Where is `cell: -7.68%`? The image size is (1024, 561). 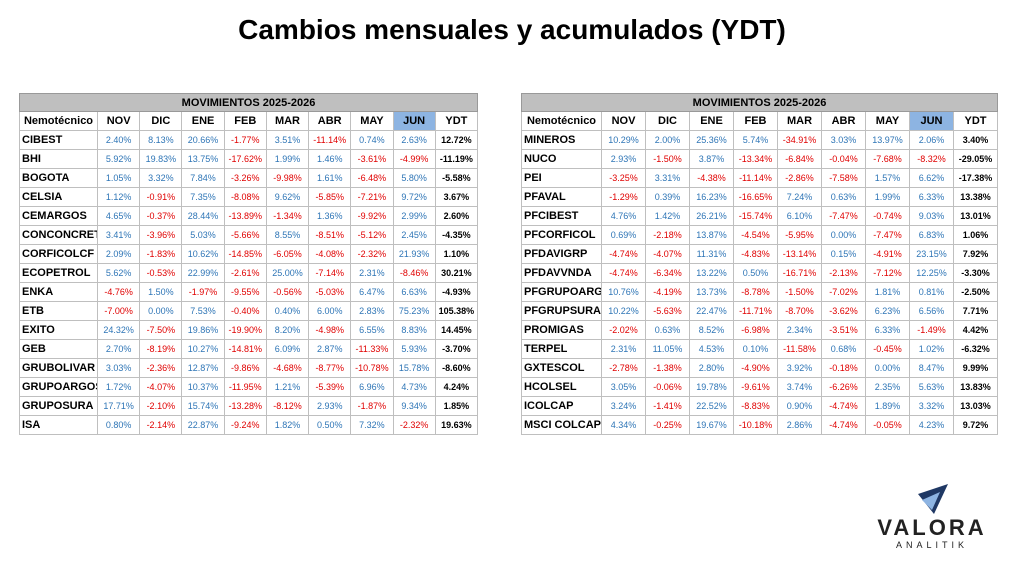 cell: -7.68% is located at coordinates (887, 159).